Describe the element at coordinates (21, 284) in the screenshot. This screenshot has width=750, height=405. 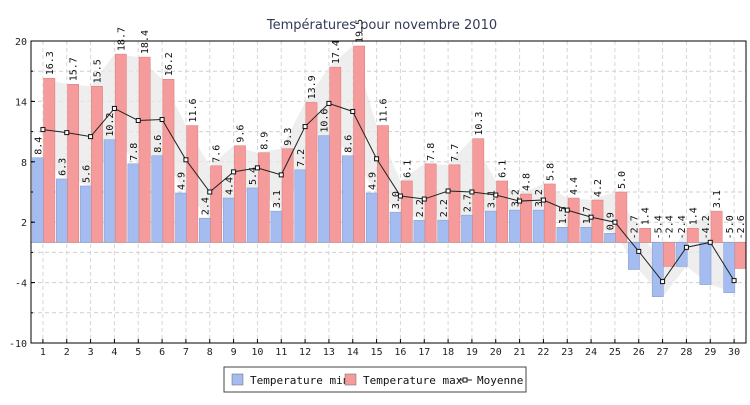
I see `y-tick-label: -4` at that location.